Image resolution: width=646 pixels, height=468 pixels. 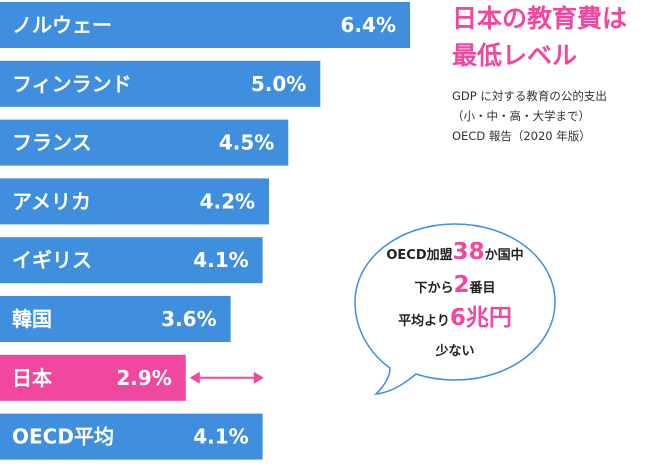 What do you see at coordinates (482, 288) in the screenshot?
I see `bubble-line-2-post: 番目` at bounding box center [482, 288].